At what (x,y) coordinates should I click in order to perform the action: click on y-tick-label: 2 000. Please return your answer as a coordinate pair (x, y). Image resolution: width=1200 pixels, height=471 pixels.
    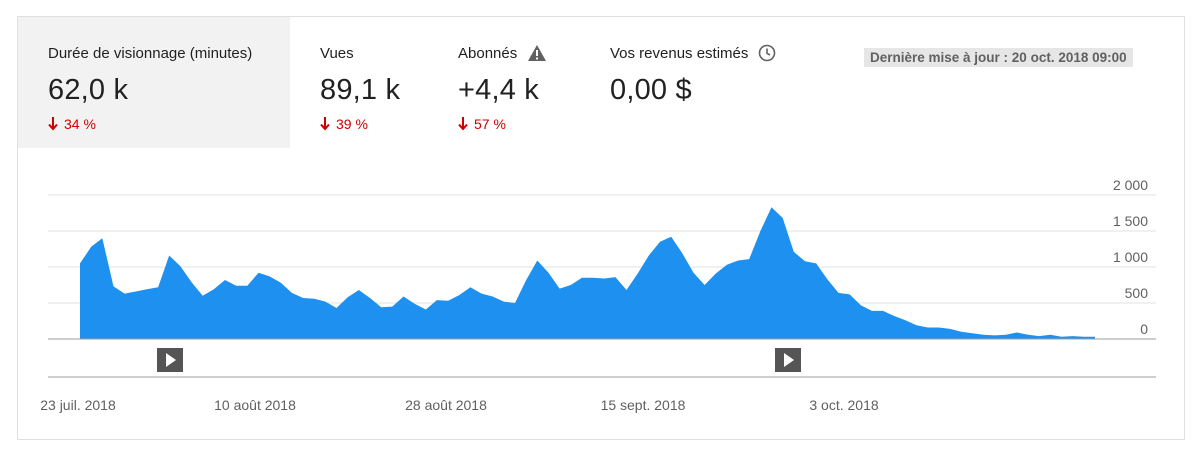
    Looking at the image, I should click on (1130, 185).